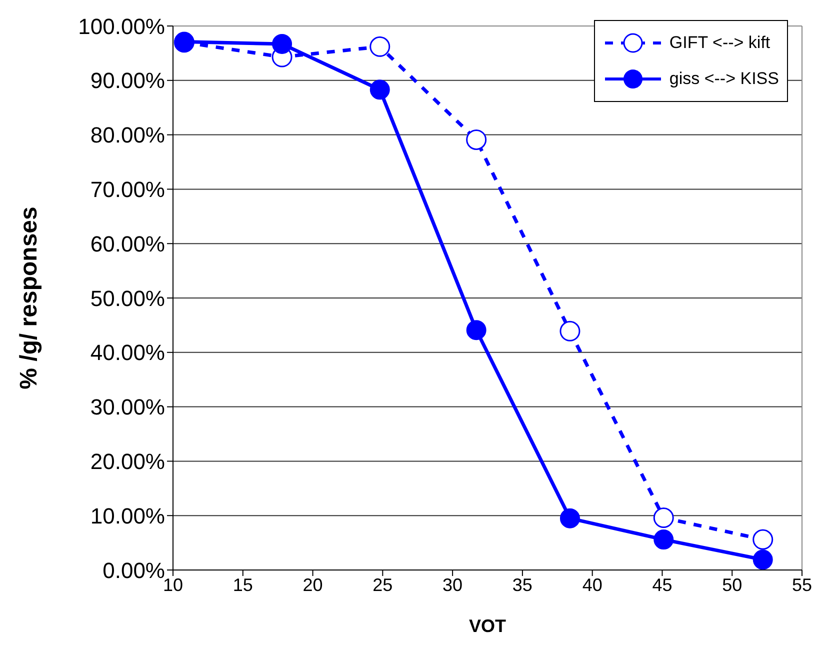  What do you see at coordinates (127, 189) in the screenshot?
I see `y-tick-label: 70.00%` at bounding box center [127, 189].